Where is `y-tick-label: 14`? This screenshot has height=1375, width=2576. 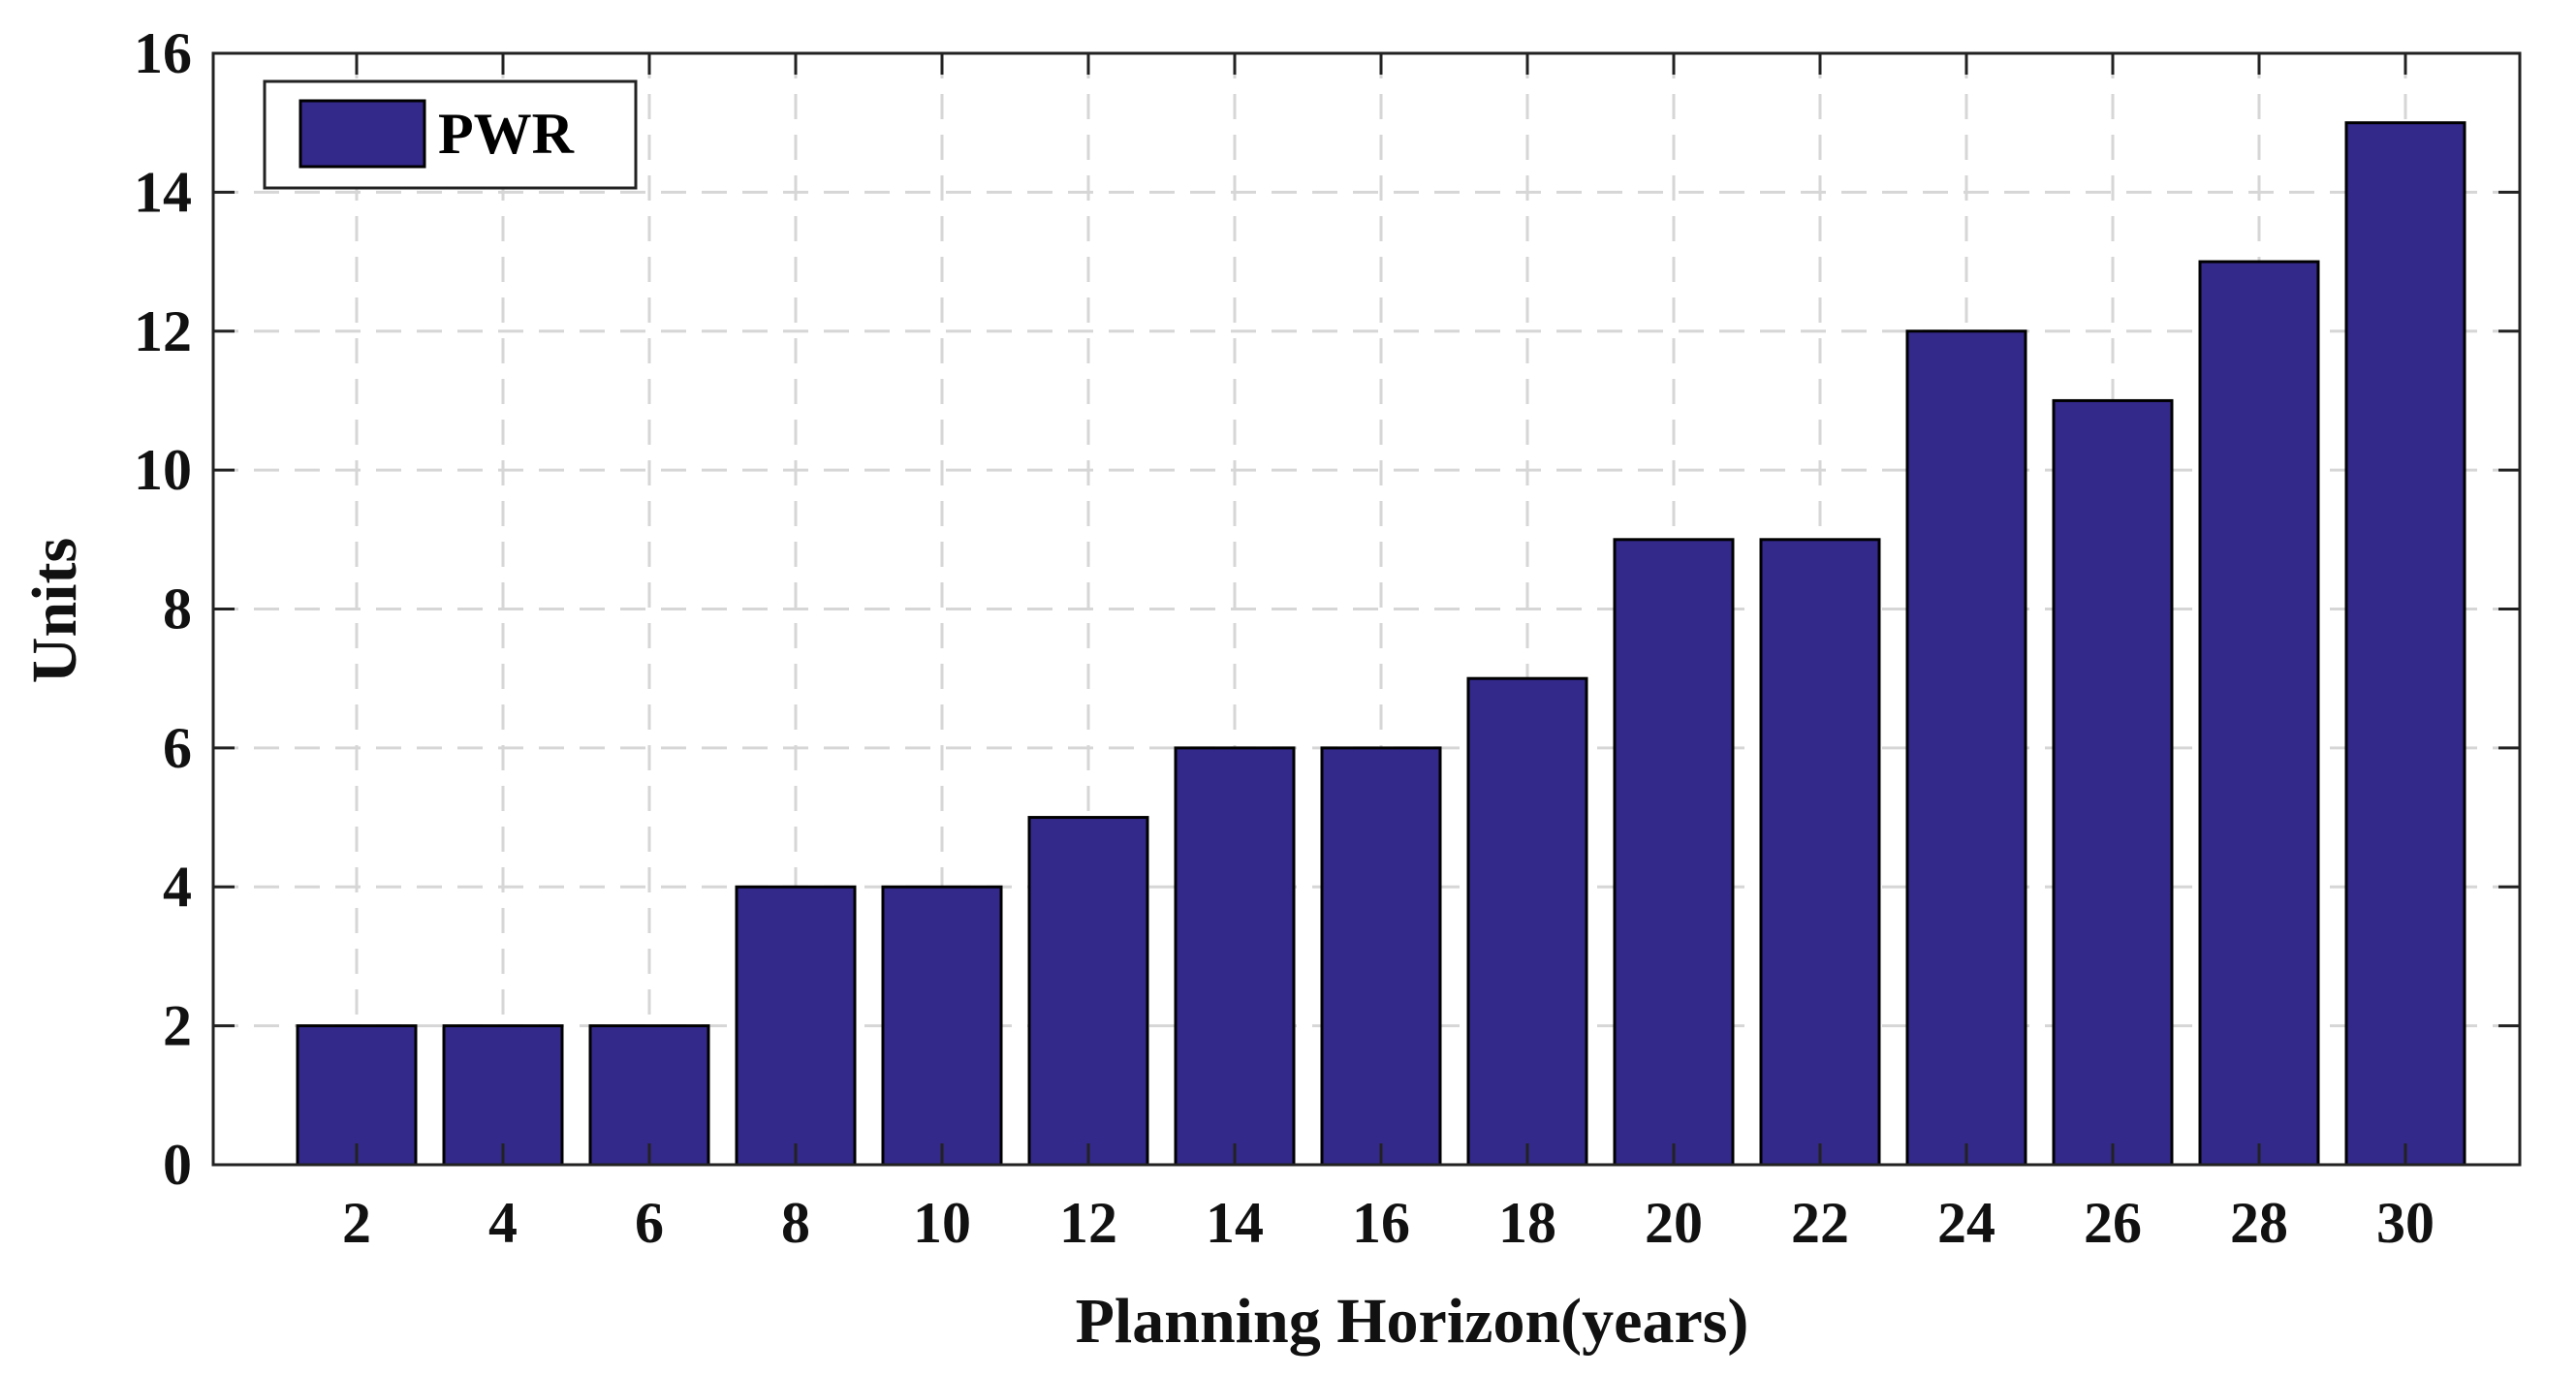 y-tick-label: 14 is located at coordinates (163, 192).